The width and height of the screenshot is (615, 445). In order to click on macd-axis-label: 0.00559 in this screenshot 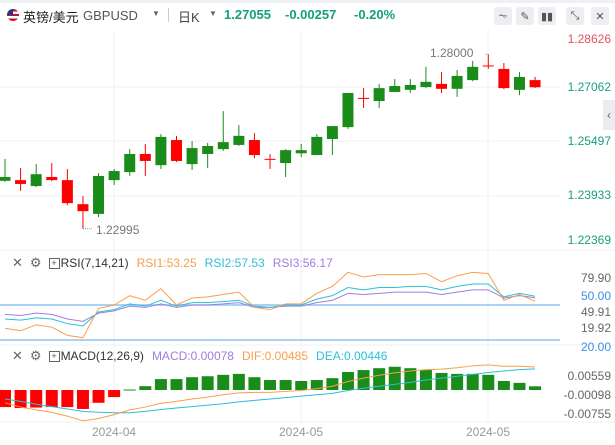, I will do `click(589, 376)`.